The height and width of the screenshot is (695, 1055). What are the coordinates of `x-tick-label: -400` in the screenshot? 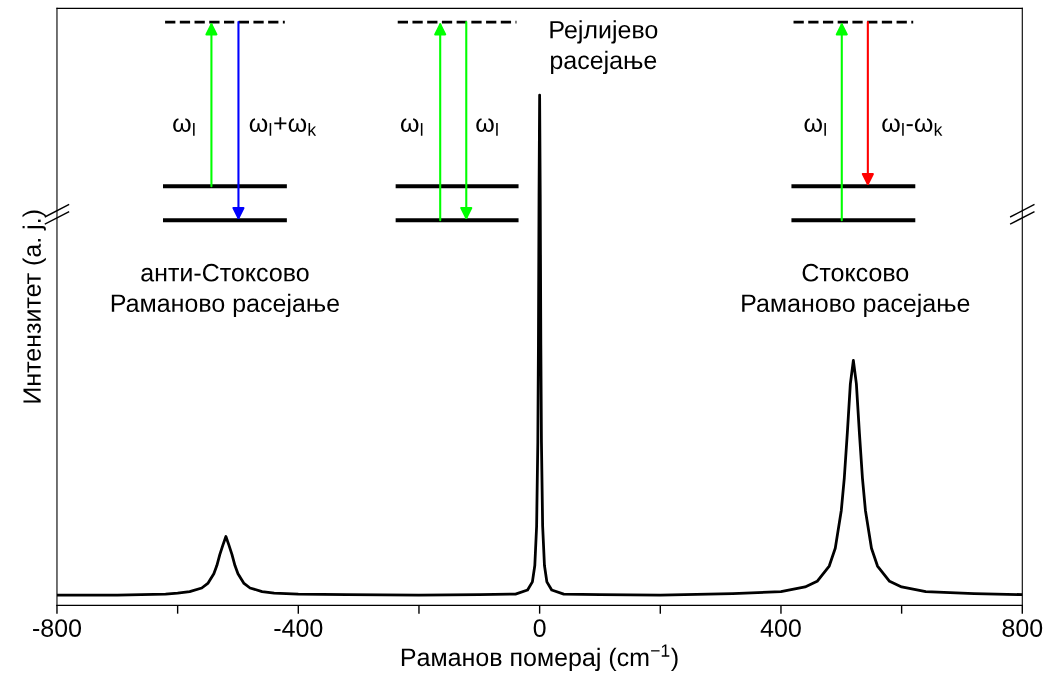 It's located at (298, 628).